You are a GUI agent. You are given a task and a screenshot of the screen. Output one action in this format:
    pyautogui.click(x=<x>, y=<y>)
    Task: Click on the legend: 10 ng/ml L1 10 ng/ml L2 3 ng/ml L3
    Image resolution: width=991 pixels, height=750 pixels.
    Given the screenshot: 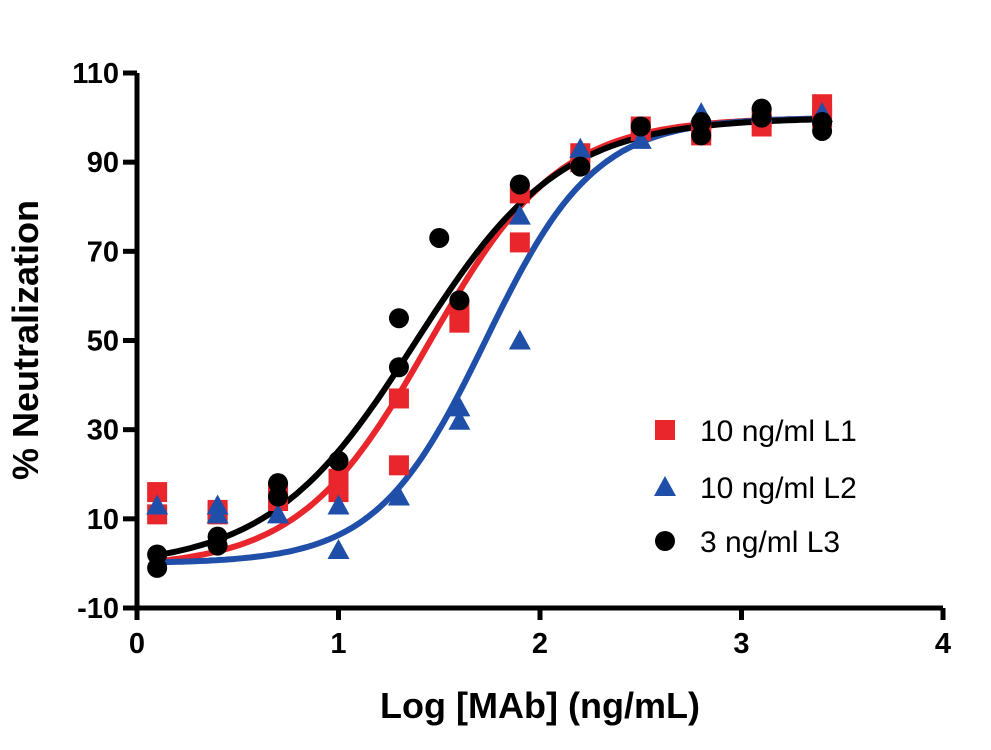 What is the action you would take?
    pyautogui.click(x=755, y=487)
    